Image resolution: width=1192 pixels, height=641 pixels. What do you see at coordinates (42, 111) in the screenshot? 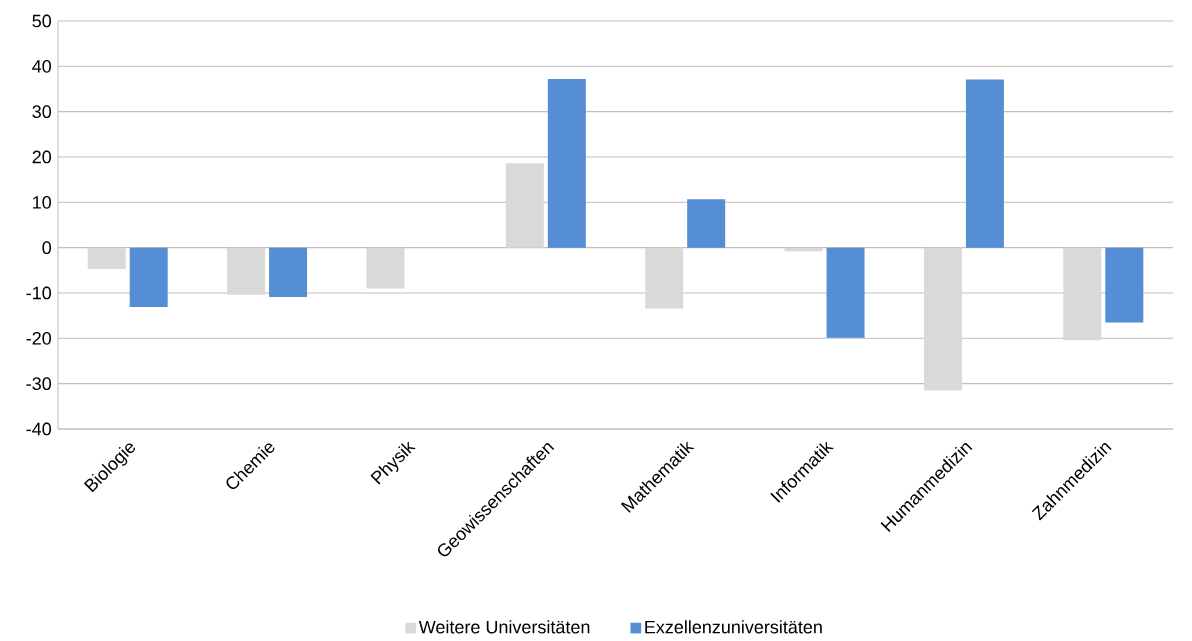
I see `y-tick-label: 30` at bounding box center [42, 111].